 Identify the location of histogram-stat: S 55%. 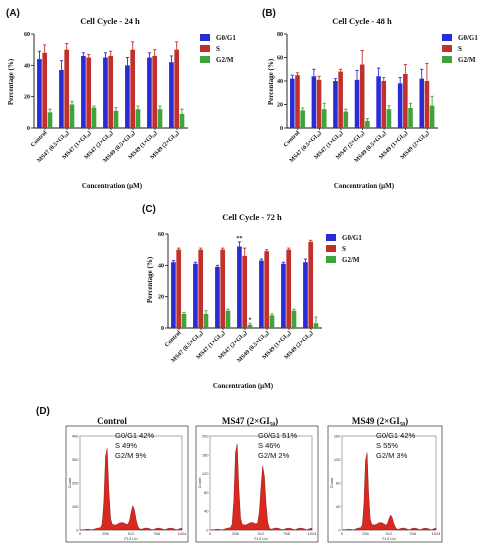
(387, 445).